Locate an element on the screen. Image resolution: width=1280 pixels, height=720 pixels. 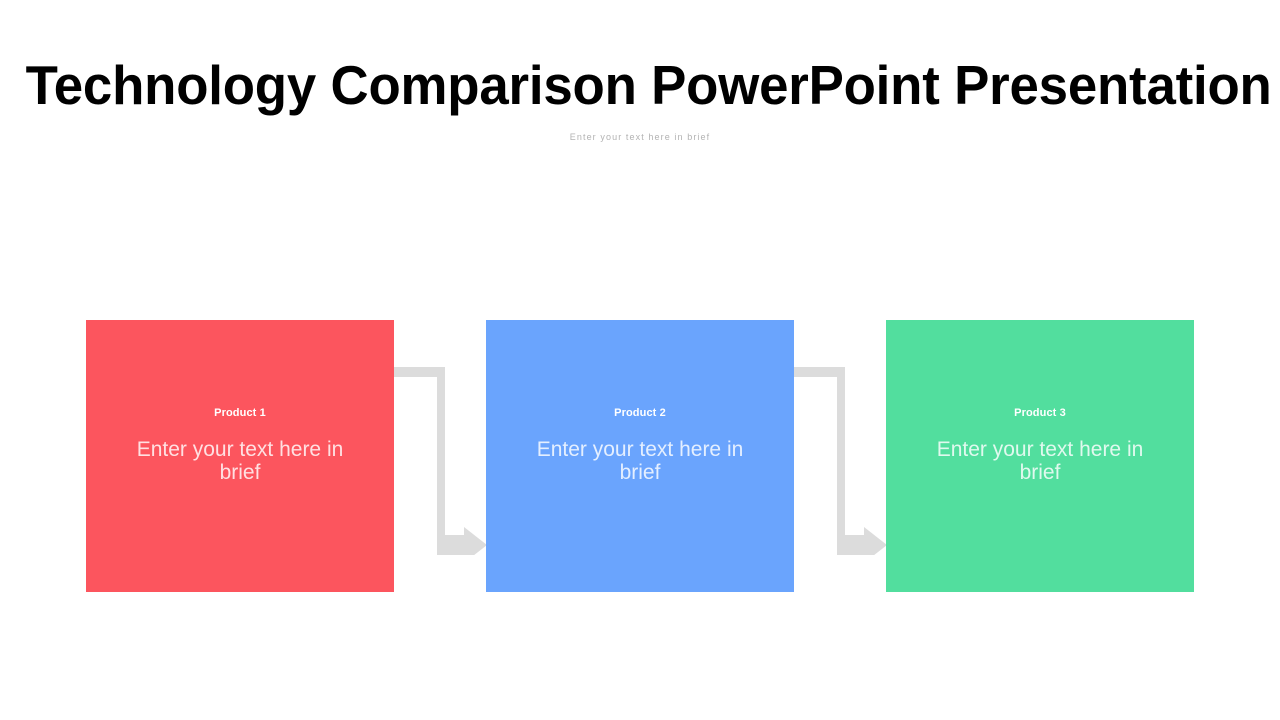
product-card-2: Product 2 Enter your text here in brief is located at coordinates (640, 456).